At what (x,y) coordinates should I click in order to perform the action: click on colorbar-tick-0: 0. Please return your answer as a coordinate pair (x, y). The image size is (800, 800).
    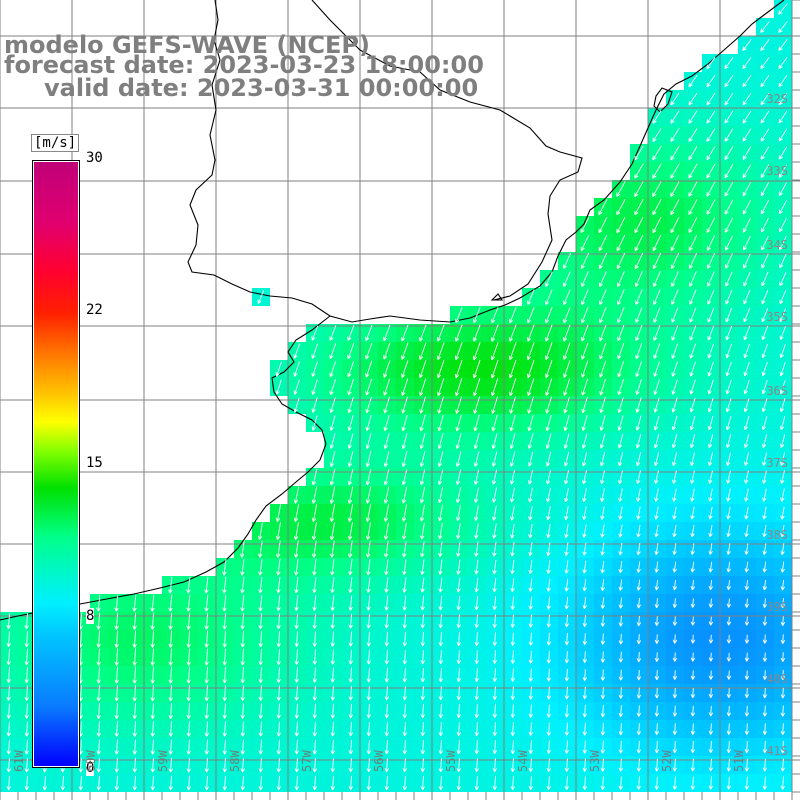
    Looking at the image, I should click on (90, 768).